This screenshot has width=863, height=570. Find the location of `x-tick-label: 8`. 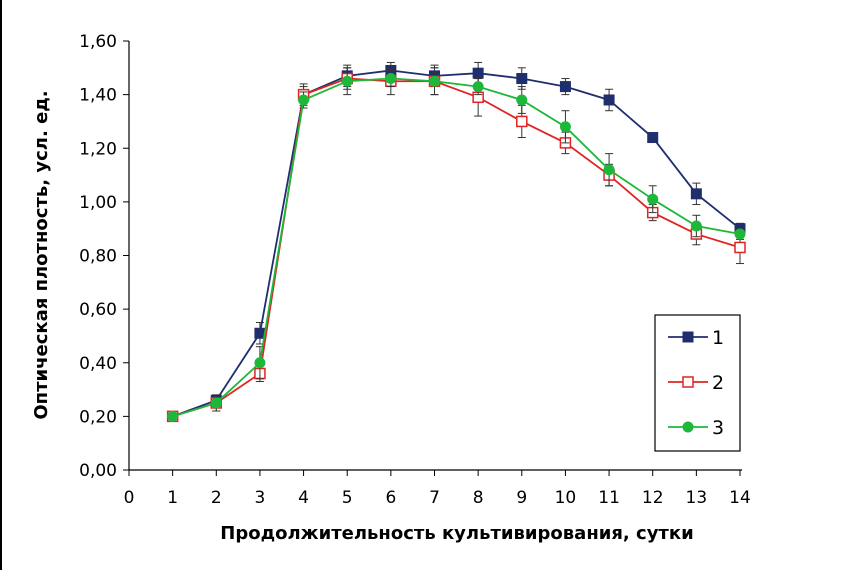

x-tick-label: 8 is located at coordinates (478, 498).